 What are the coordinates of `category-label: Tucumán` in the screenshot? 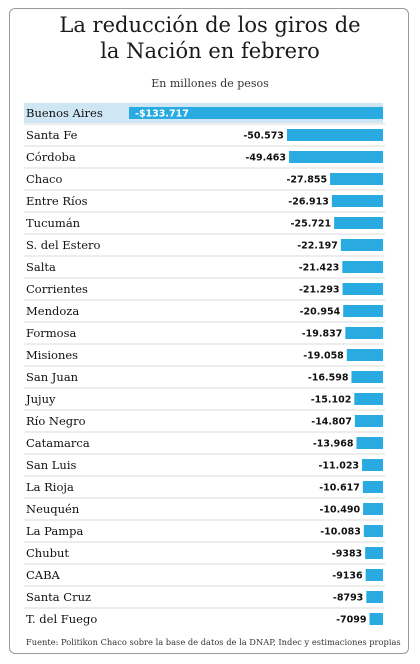 It's located at (53, 223).